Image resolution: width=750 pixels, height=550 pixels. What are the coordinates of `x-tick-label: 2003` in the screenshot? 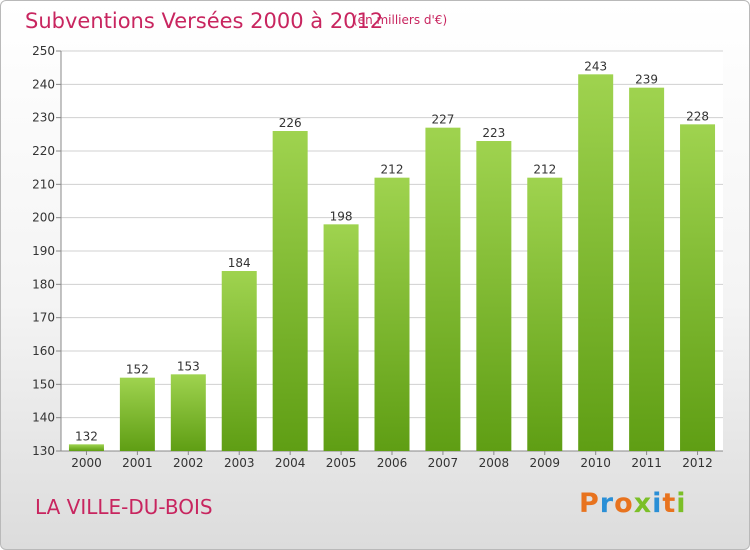 It's located at (239, 463).